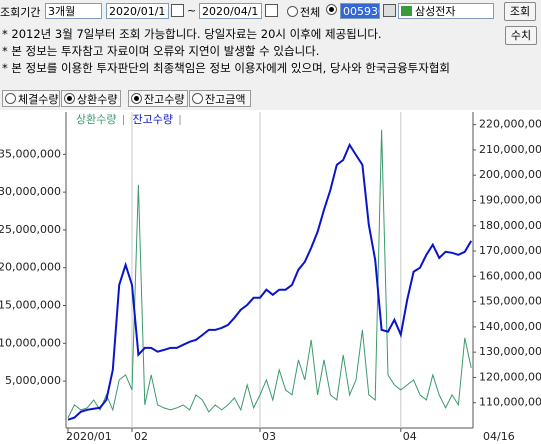 The width and height of the screenshot is (541, 444). I want to click on option-label: 체결수량, so click(38, 99).